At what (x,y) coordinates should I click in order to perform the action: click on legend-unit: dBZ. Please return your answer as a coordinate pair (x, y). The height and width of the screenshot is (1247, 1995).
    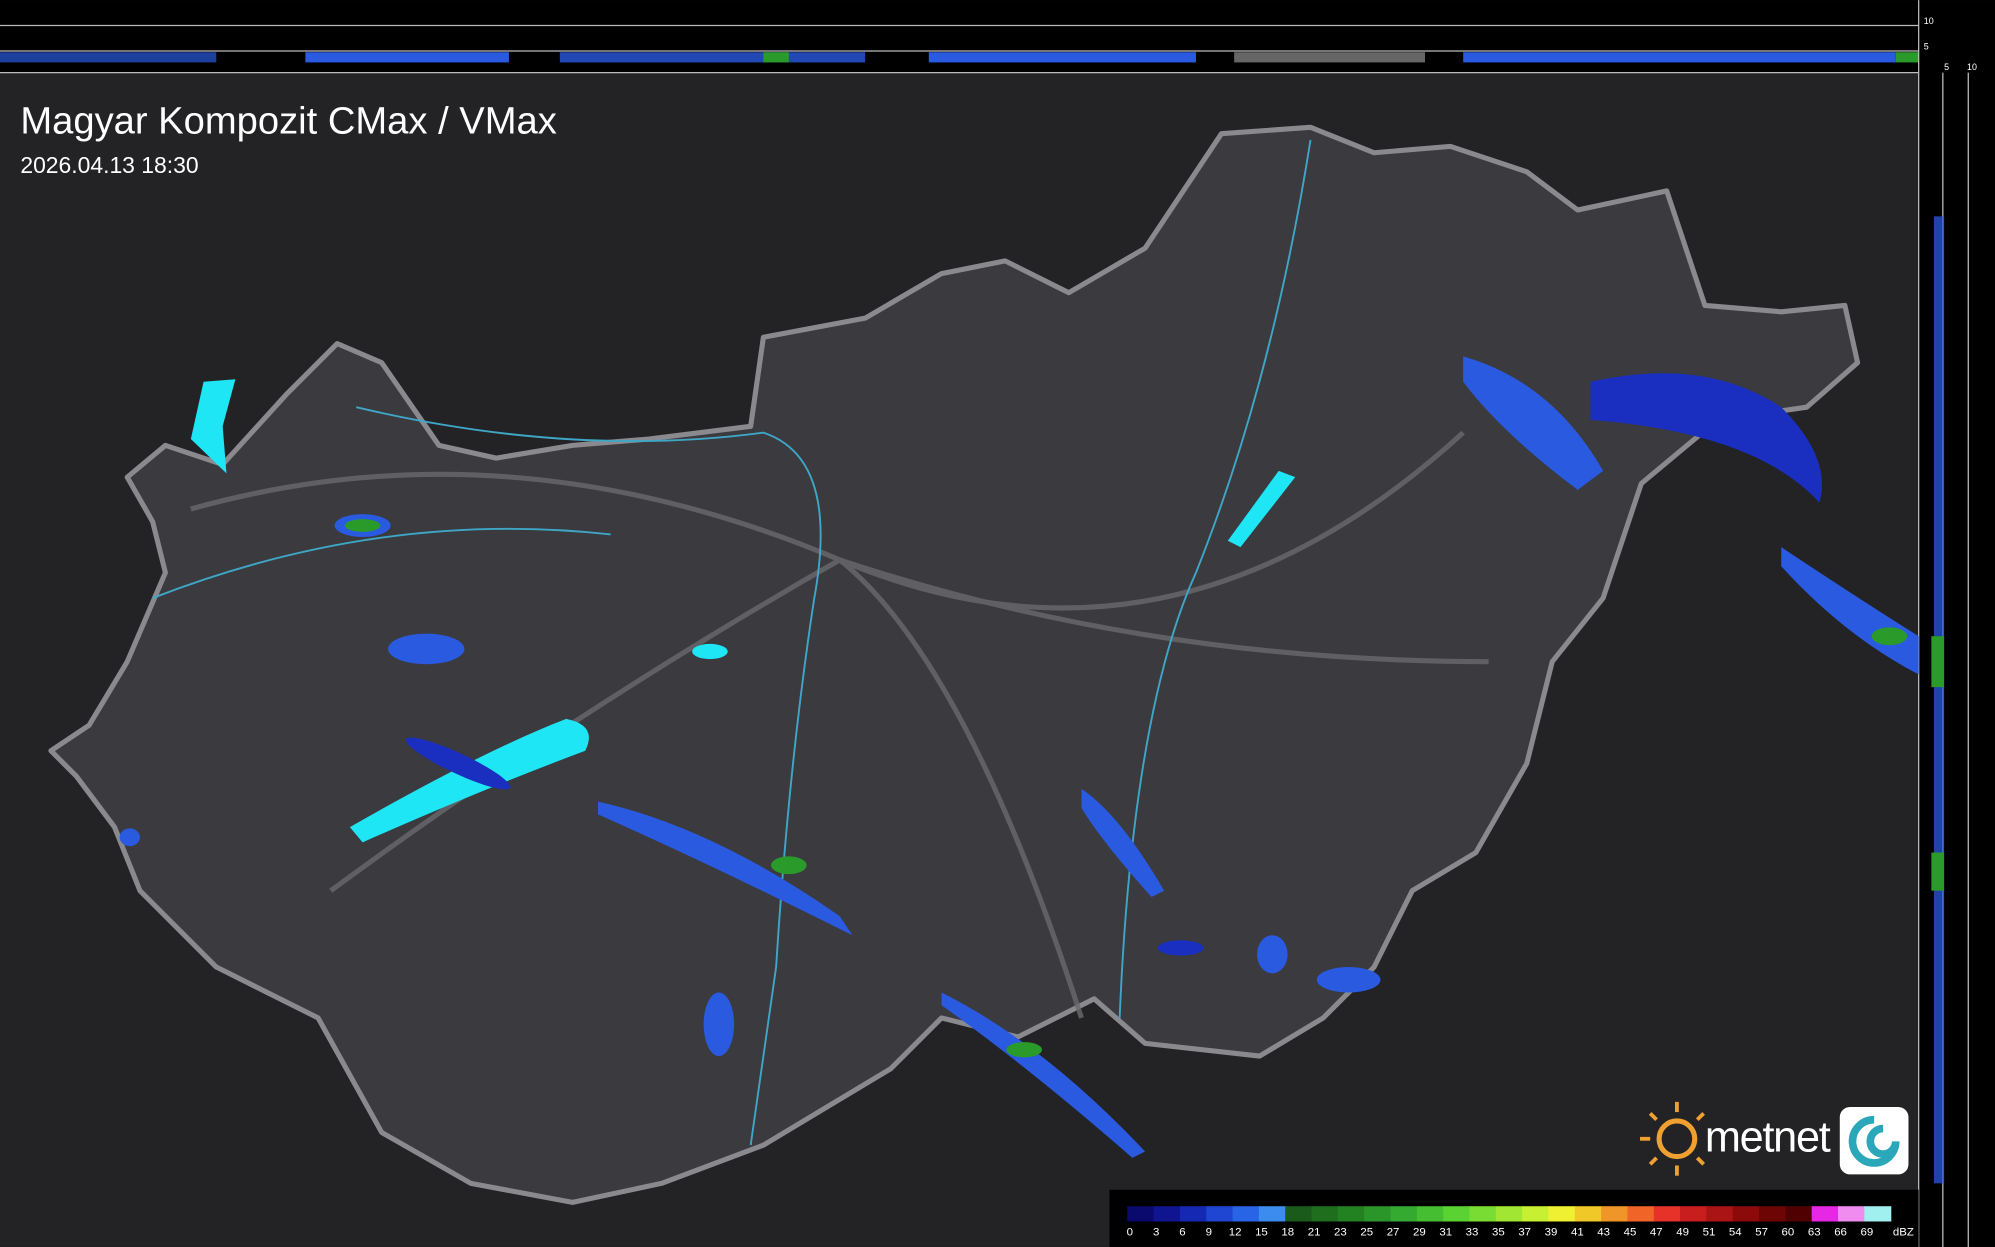
    Looking at the image, I should click on (1903, 1232).